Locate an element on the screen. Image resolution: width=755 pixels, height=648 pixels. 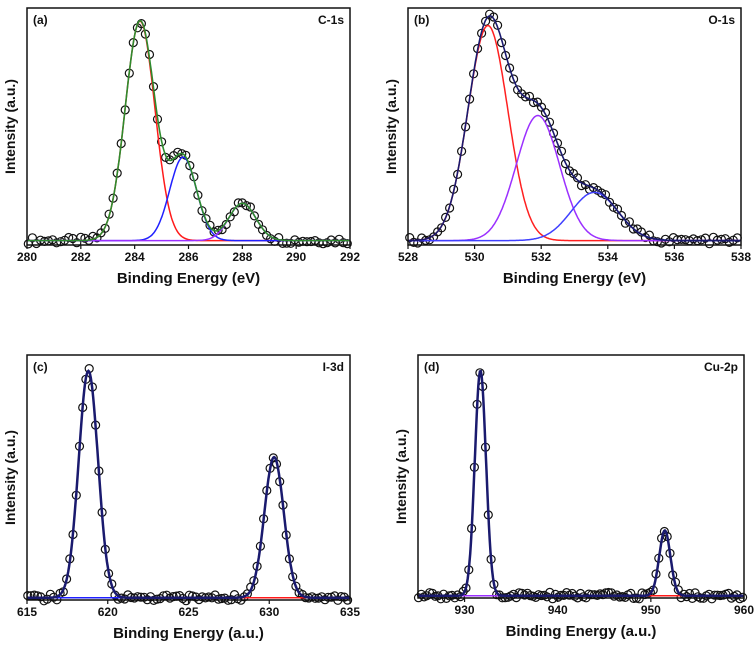
panel-title: Cu-2p is located at coordinates (721, 367).